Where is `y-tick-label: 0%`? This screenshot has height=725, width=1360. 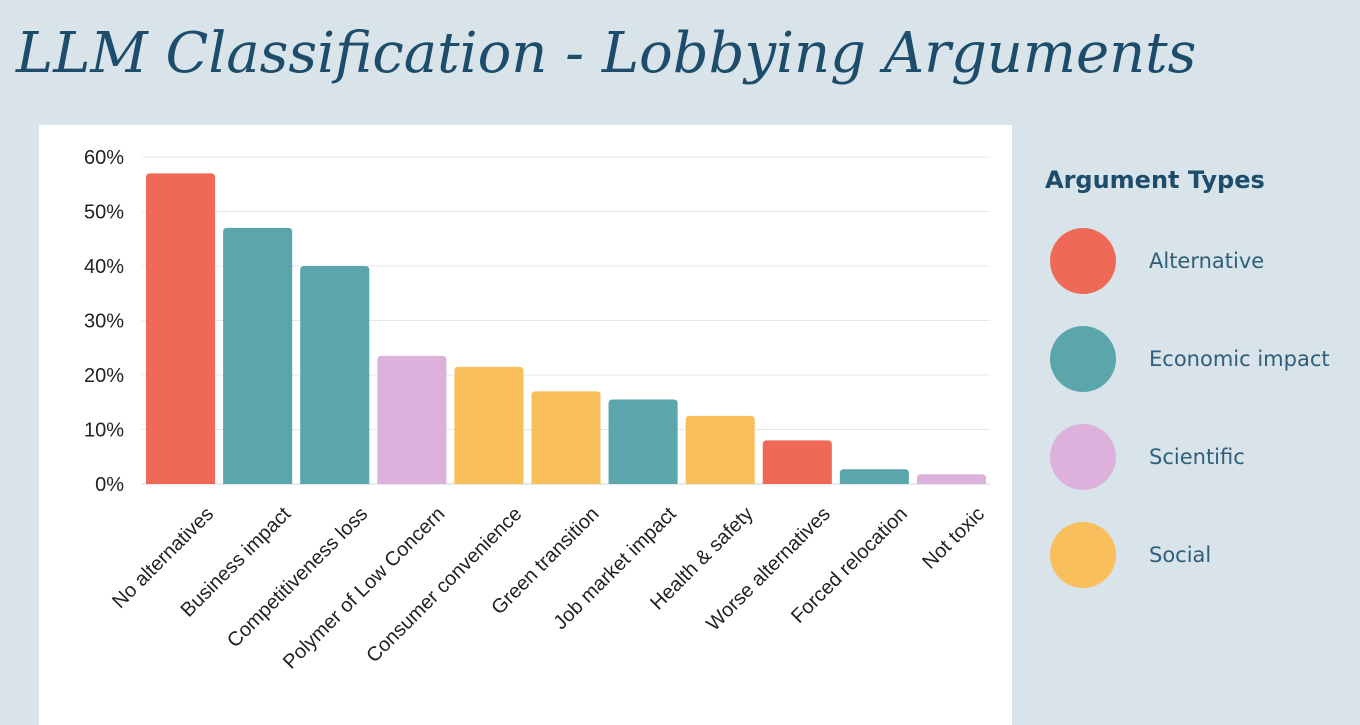 y-tick-label: 0% is located at coordinates (109, 485).